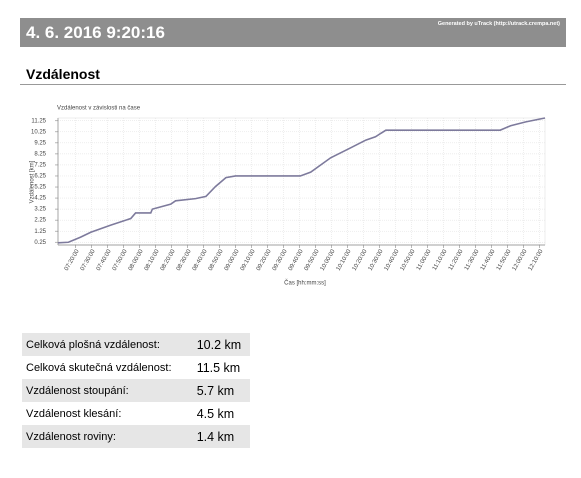 The image size is (581, 478). Describe the element at coordinates (40, 199) in the screenshot. I see `y-tick-label: 4.25` at that location.